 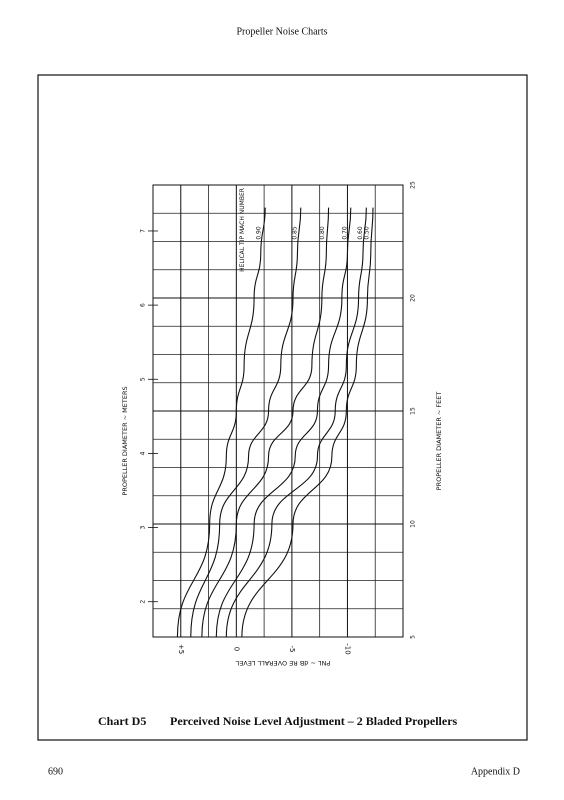 What do you see at coordinates (236, 649) in the screenshot?
I see `pnl-tick-label: 0` at bounding box center [236, 649].